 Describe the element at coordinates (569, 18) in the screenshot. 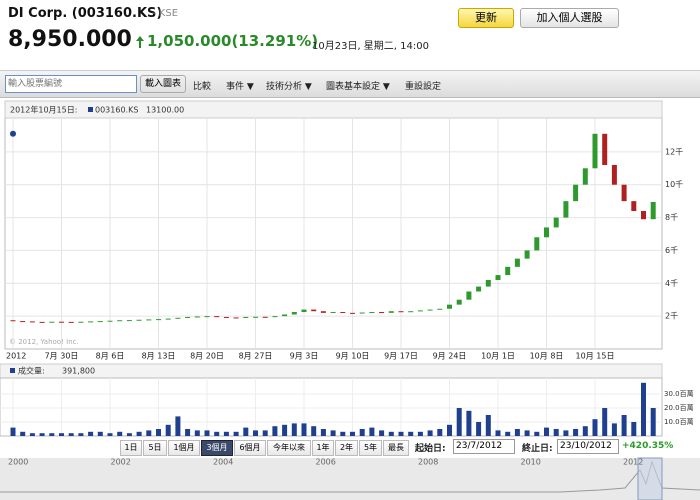

I see `add-portfolio-button: 加入個人選股` at that location.